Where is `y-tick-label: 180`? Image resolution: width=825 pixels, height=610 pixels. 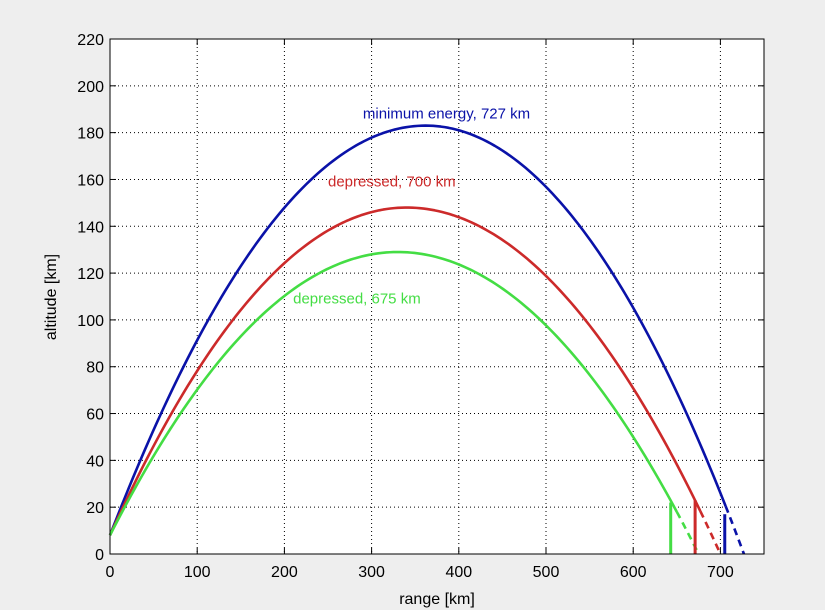
y-tick-label: 180 is located at coordinates (90, 134).